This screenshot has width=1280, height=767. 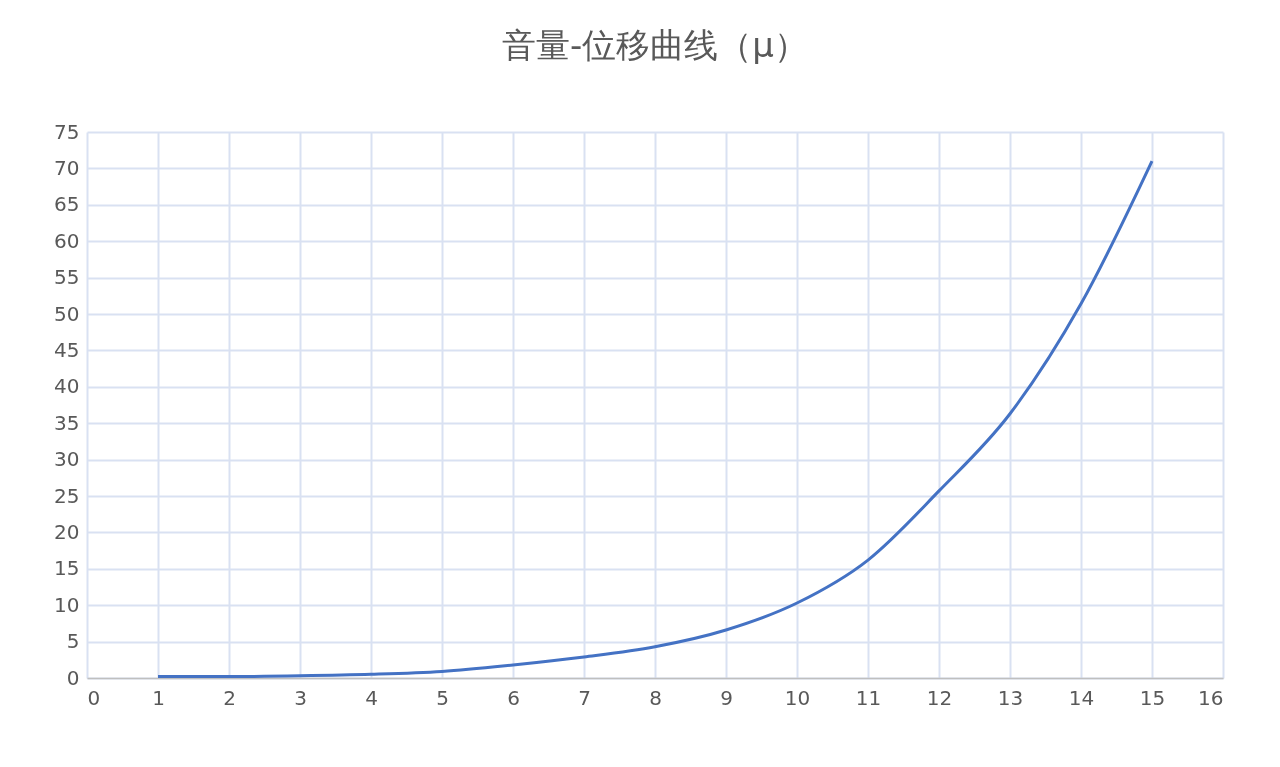 I want to click on x-tick-label: 12, so click(x=939, y=697).